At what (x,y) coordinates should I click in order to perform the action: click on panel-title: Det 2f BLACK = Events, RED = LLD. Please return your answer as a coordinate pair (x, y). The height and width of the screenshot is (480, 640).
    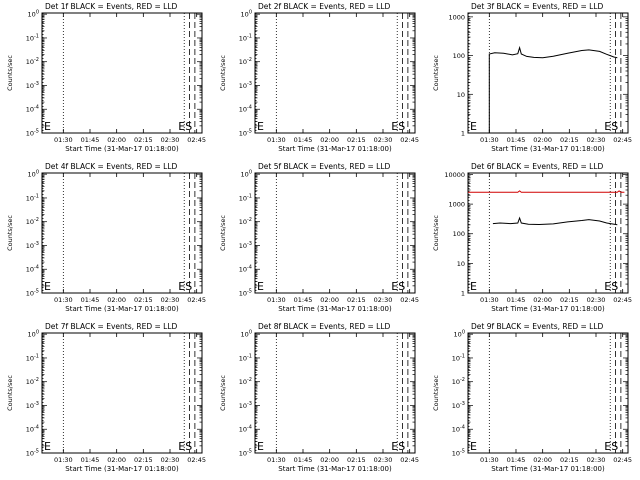
    Looking at the image, I should click on (324, 6).